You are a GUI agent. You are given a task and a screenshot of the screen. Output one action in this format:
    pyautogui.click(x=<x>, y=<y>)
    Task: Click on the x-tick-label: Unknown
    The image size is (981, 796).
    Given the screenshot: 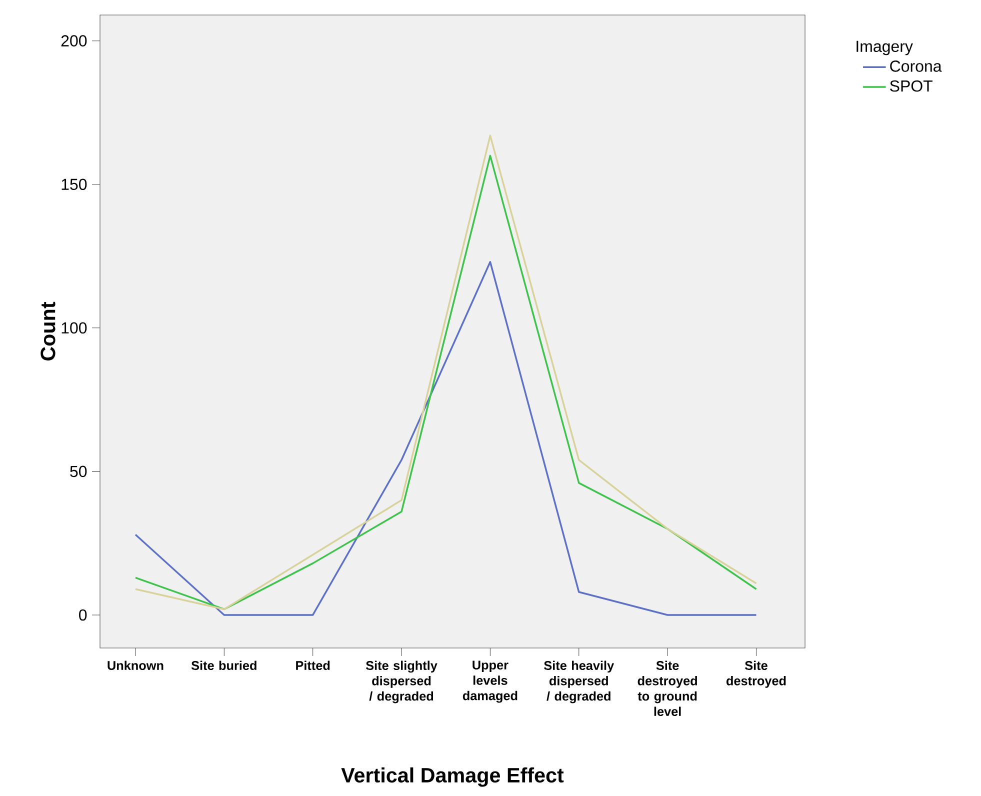 What is the action you would take?
    pyautogui.click(x=136, y=665)
    